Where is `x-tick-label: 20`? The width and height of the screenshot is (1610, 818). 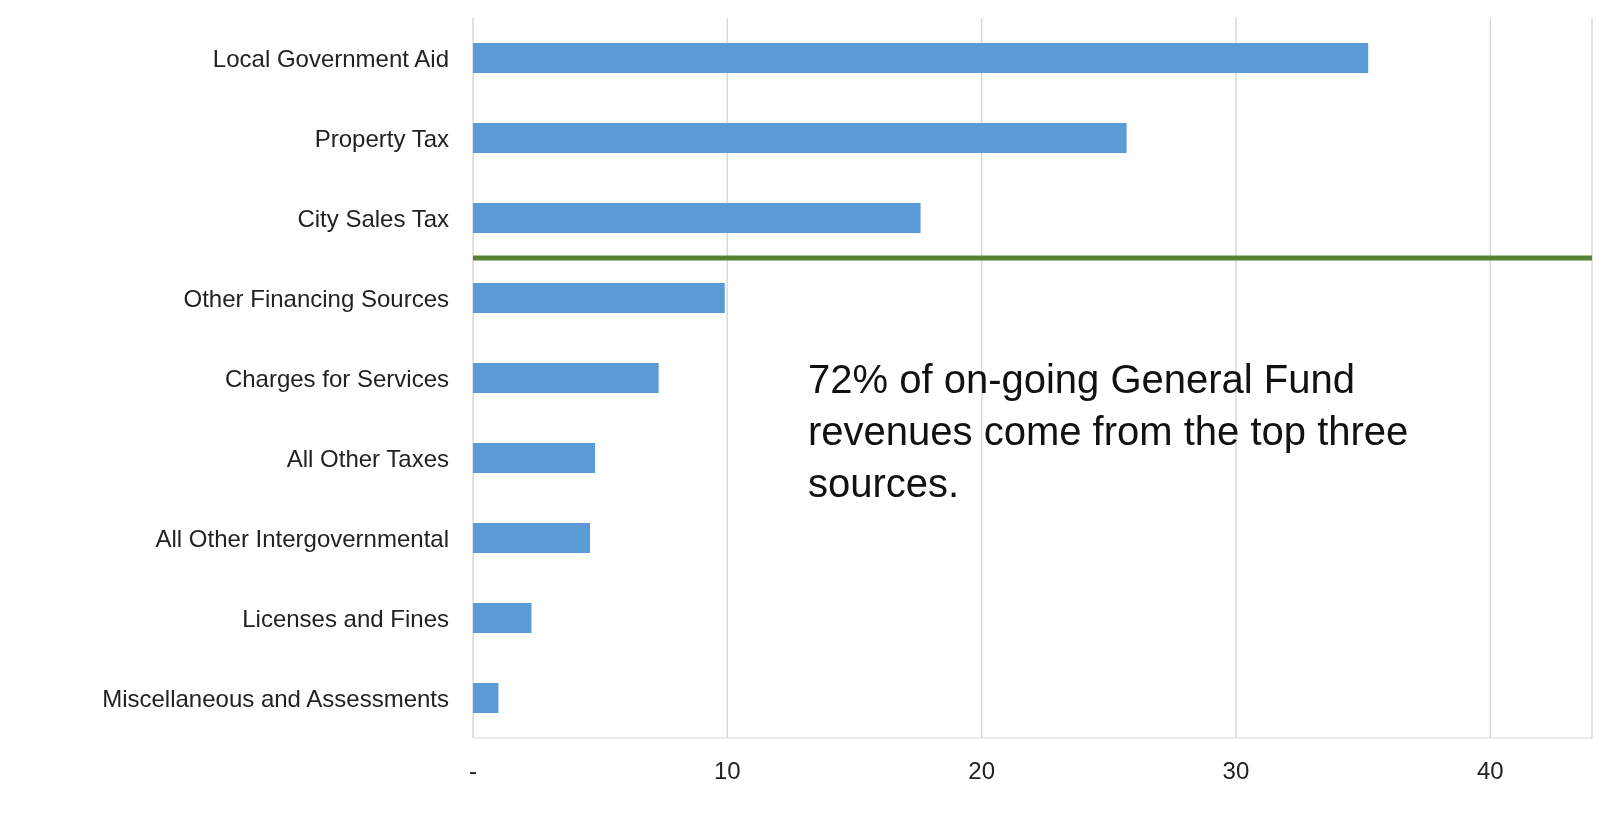 x-tick-label: 20 is located at coordinates (981, 771).